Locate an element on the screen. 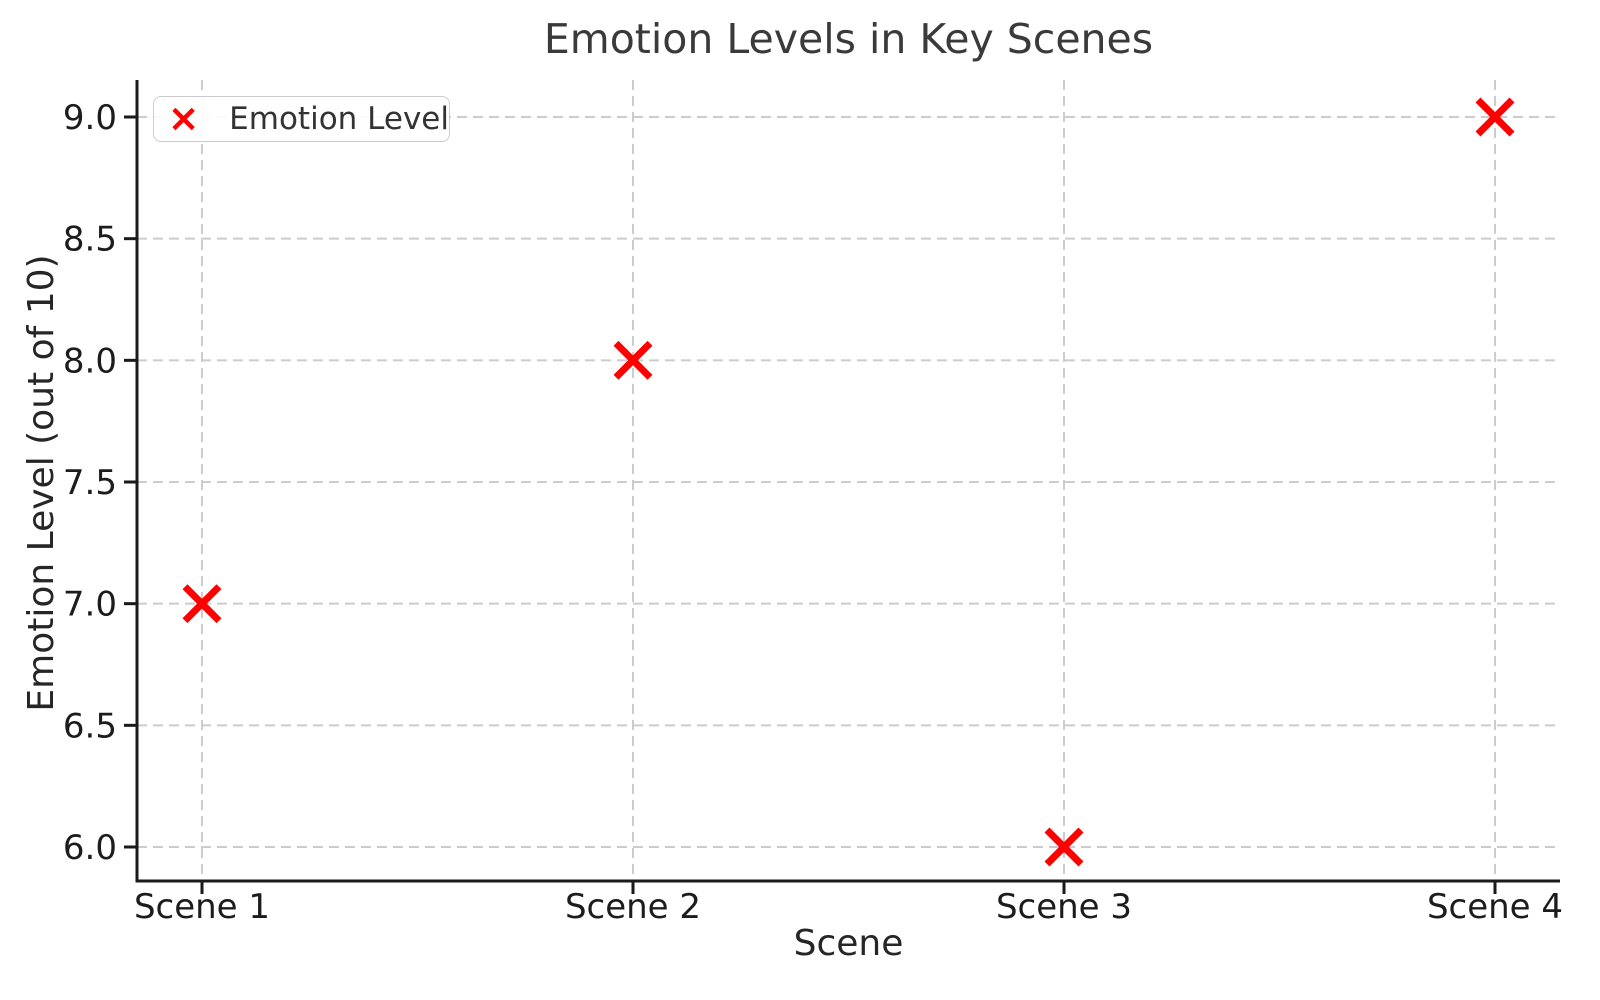 The width and height of the screenshot is (1600, 1000). x-axis-label: Scene is located at coordinates (848, 943).